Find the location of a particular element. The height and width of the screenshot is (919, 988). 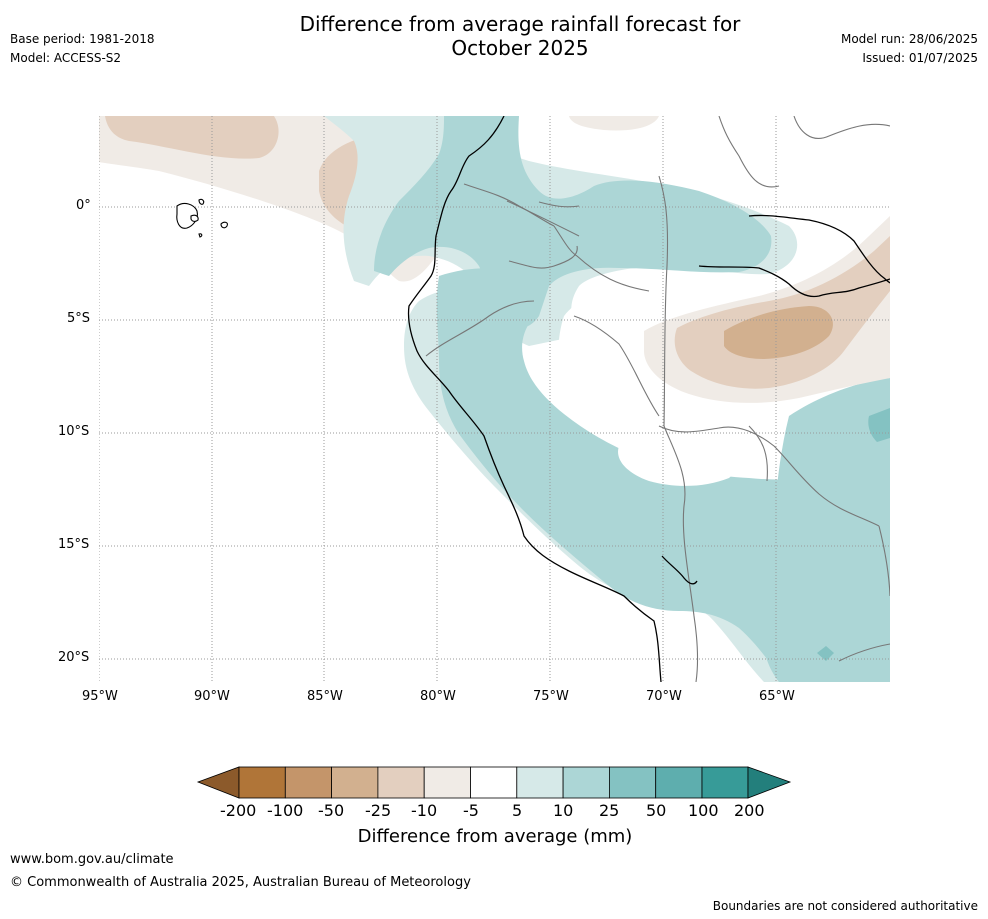

colorbar is located at coordinates (494, 782).